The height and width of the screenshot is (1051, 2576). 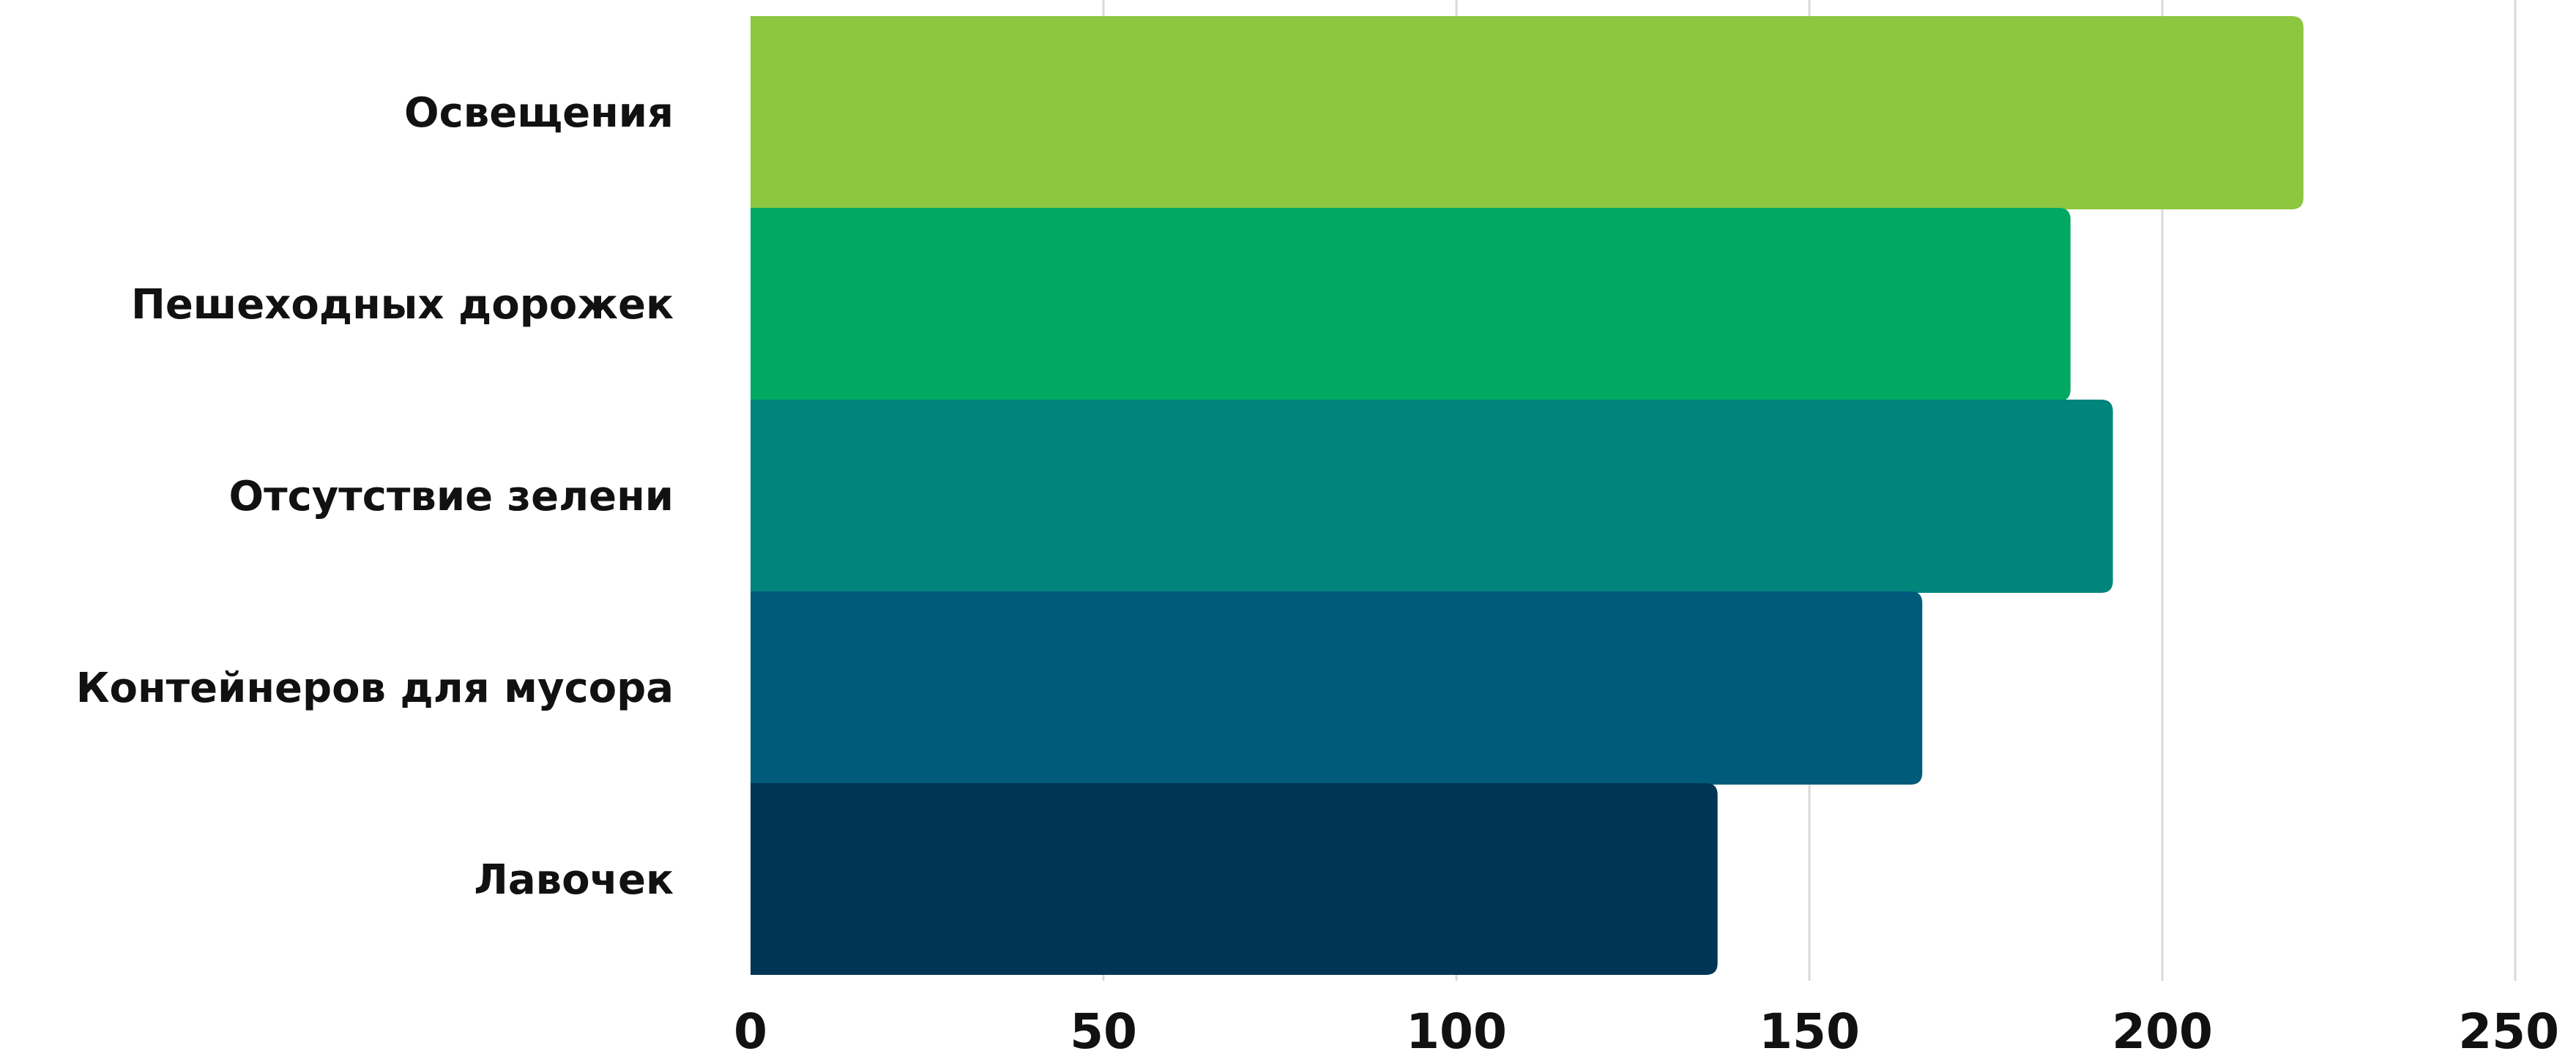 I want to click on category-label: Пешеходных дорожек, so click(x=402, y=305).